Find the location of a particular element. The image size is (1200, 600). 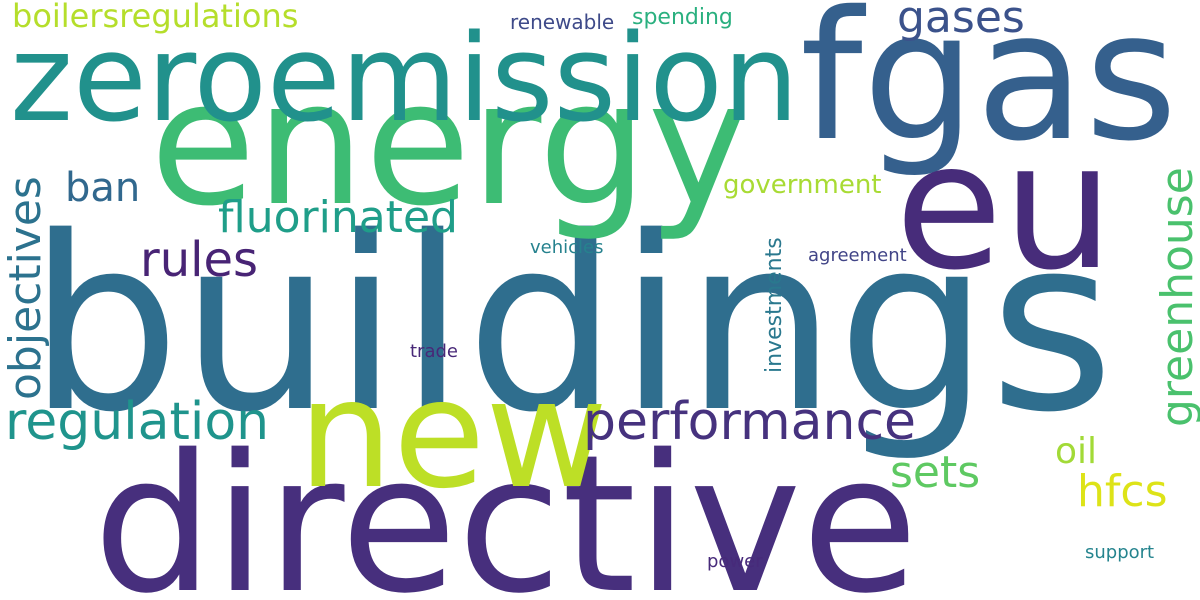

word-regulation: regulation is located at coordinates (137, 422).